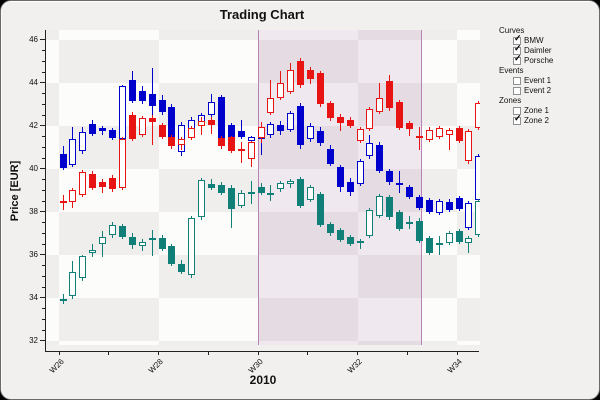  Describe the element at coordinates (556, 111) in the screenshot. I see `legend-item-zone-1: Zone 1` at that location.